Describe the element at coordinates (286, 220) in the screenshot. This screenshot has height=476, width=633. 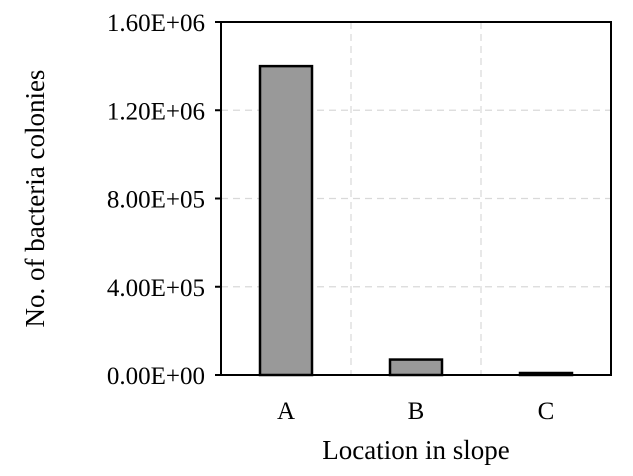
I see `bar-A` at that location.